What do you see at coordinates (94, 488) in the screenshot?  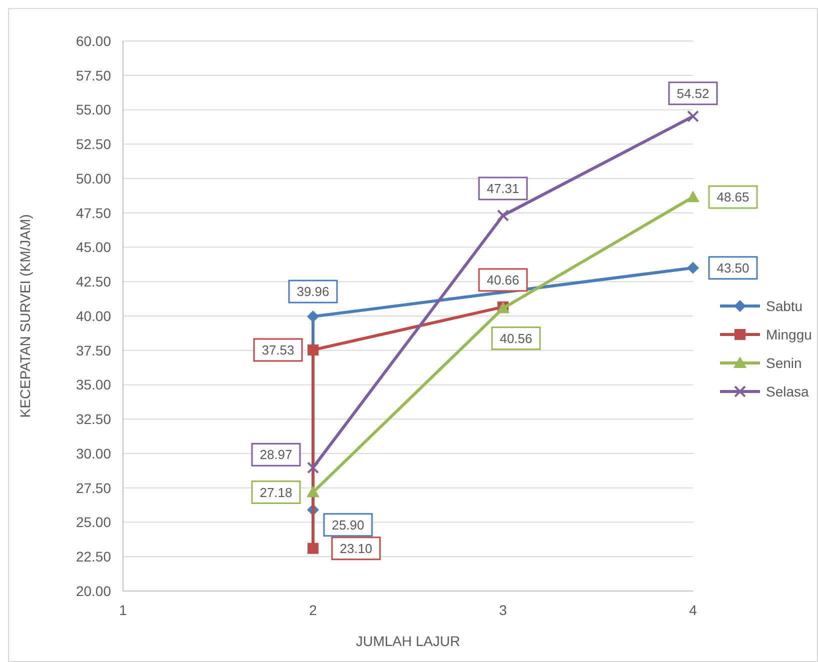 I see `y-tick-label: 27.50` at bounding box center [94, 488].